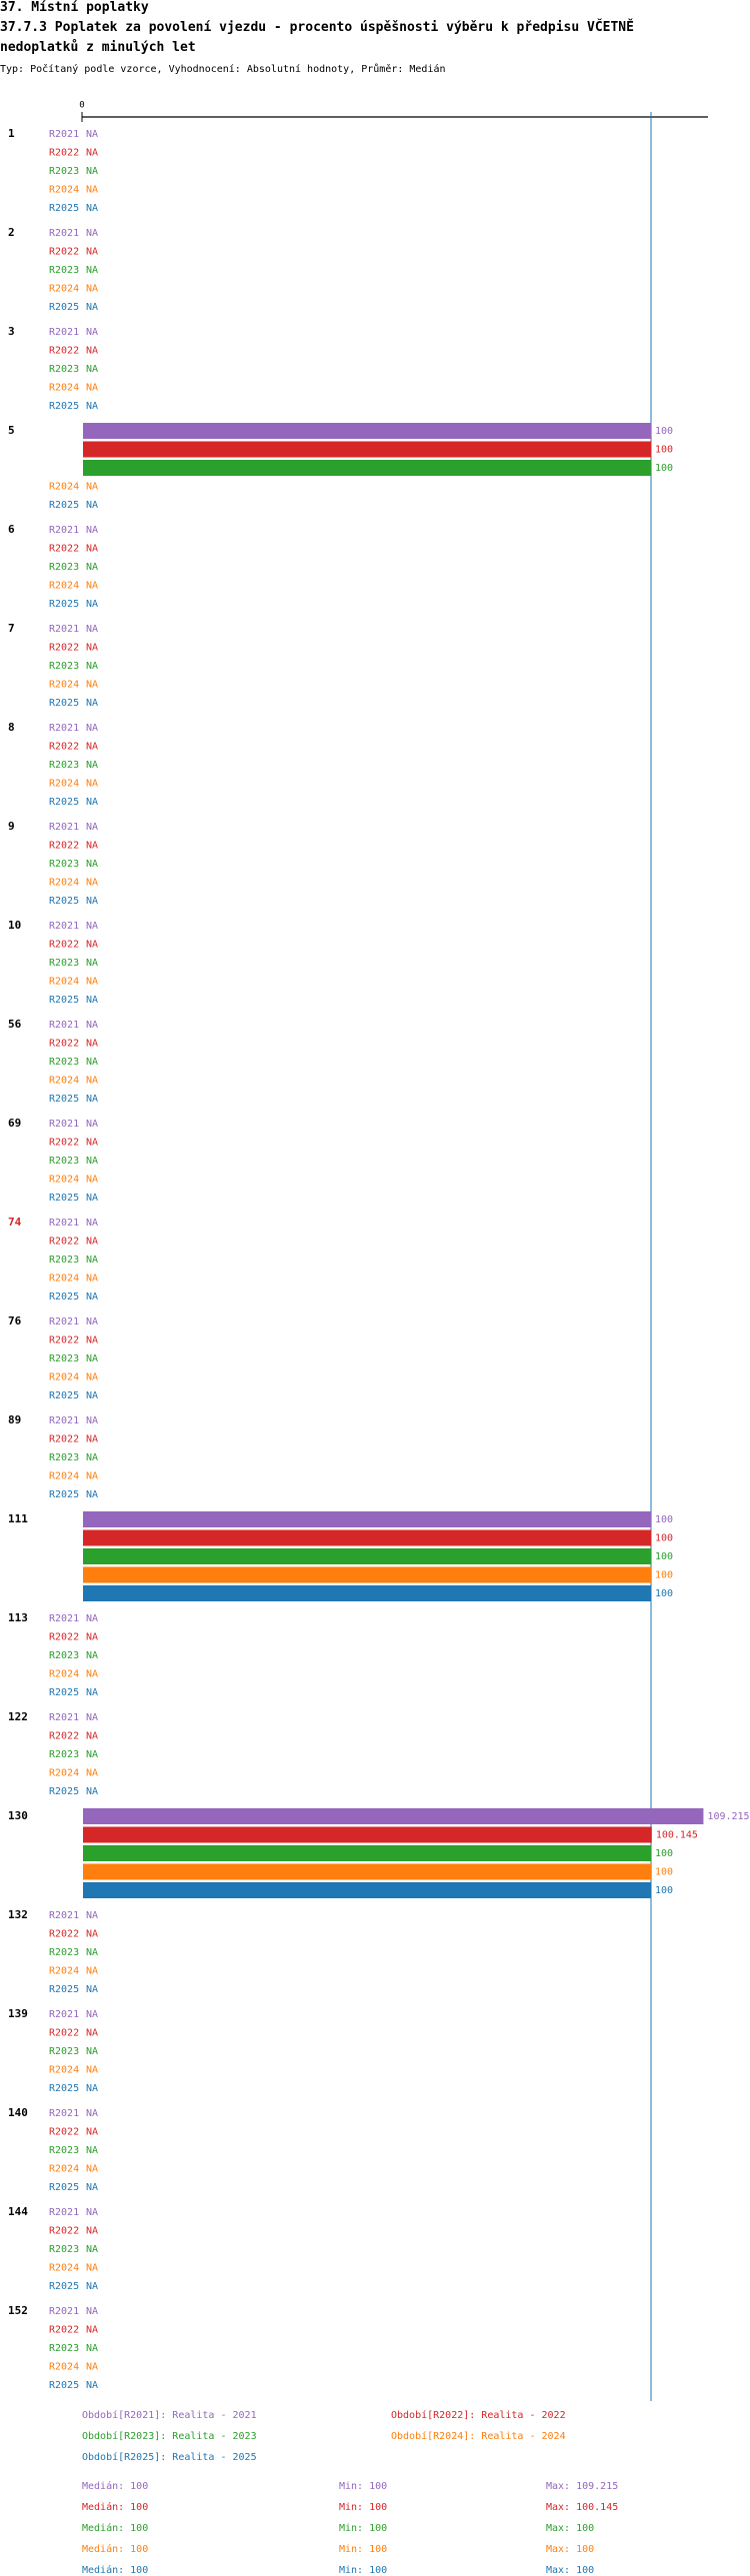 This screenshot has height=2576, width=750. Describe the element at coordinates (115, 2549) in the screenshot. I see `stat-median: Medián: 100` at that location.